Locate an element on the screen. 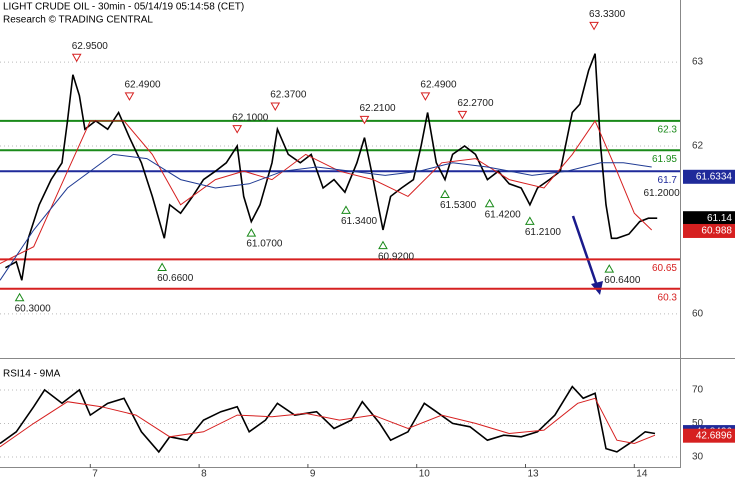  low-label: 60.9200 is located at coordinates (396, 256).